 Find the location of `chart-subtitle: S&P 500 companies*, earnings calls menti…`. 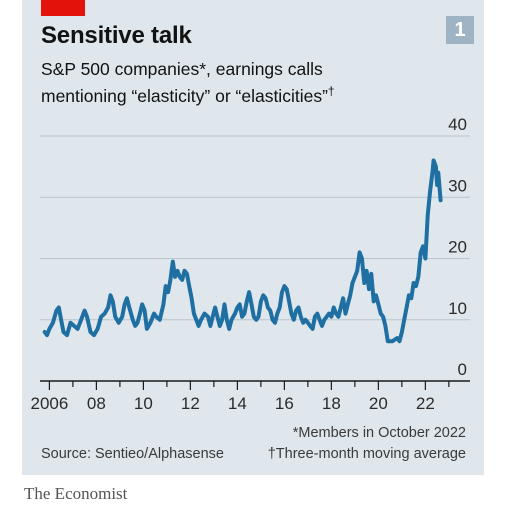

chart-subtitle: S&P 500 companies*, earnings calls menti… is located at coordinates (251, 82).